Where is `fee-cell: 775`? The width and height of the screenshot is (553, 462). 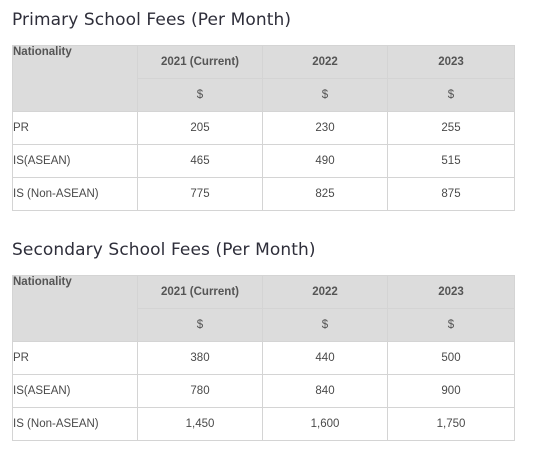
fee-cell: 775 is located at coordinates (200, 194).